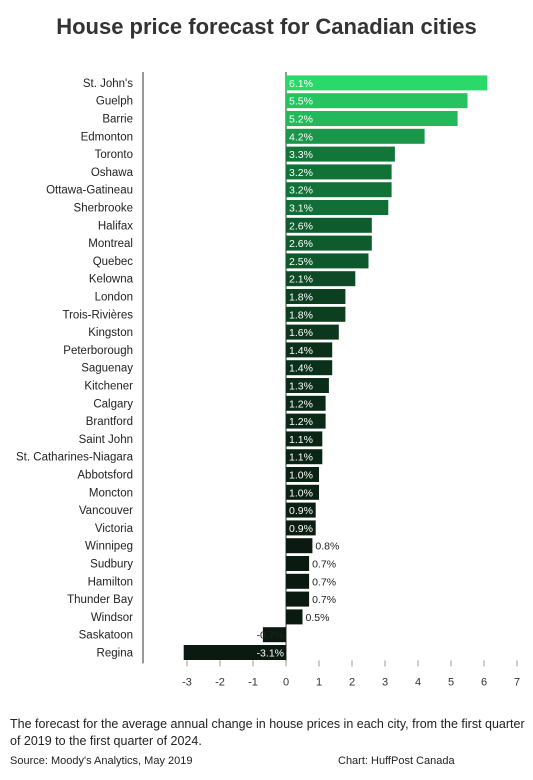 Image resolution: width=533 pixels, height=780 pixels. Describe the element at coordinates (115, 654) in the screenshot. I see `category-label: Regina` at that location.